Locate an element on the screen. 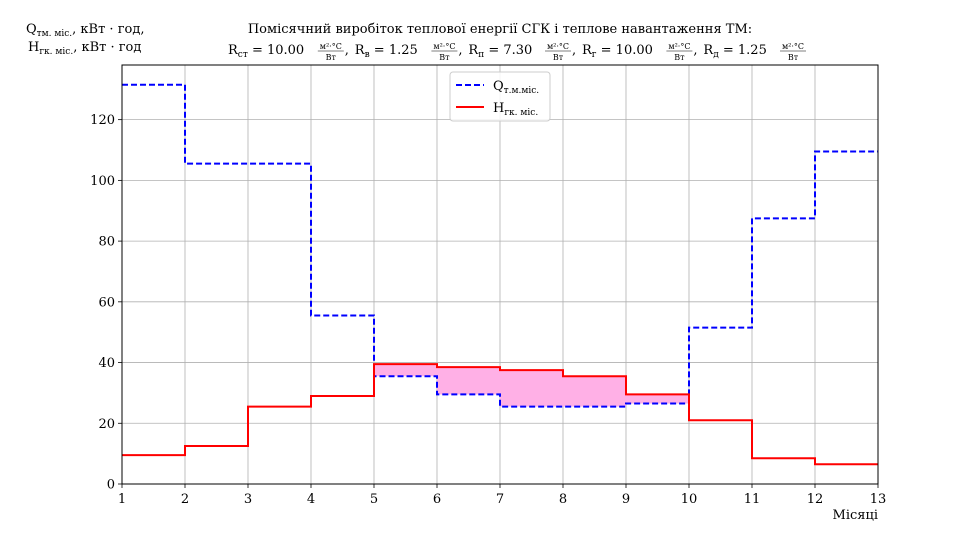 This screenshot has height=544, width=976. y-axis-label-line: Qтм. міс., кВт · год, is located at coordinates (85, 30).